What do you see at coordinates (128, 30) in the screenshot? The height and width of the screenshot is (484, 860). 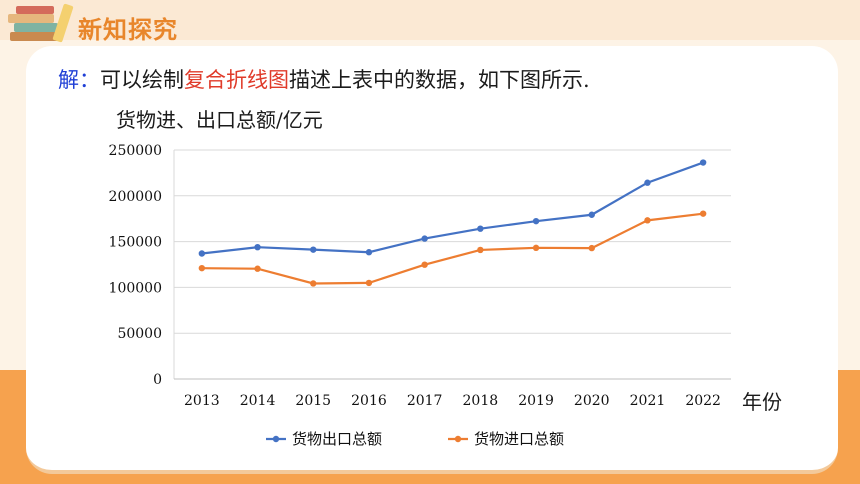 I see `section-title: 新知探究` at bounding box center [128, 30].